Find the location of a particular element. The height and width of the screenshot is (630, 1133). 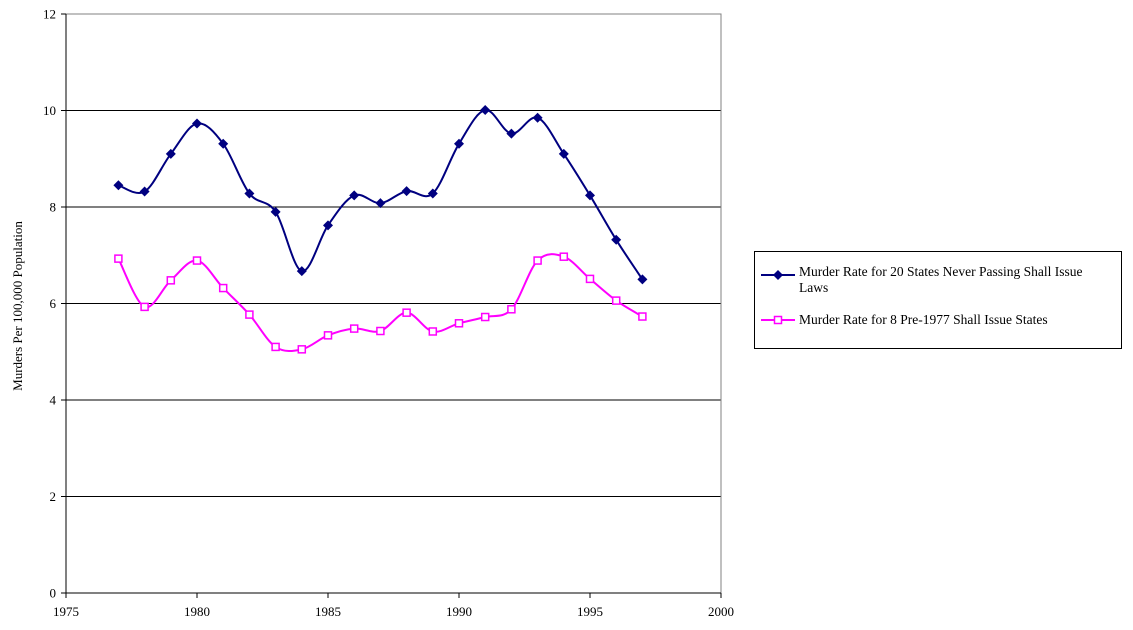

y-tick-label: 2 is located at coordinates (53, 496).